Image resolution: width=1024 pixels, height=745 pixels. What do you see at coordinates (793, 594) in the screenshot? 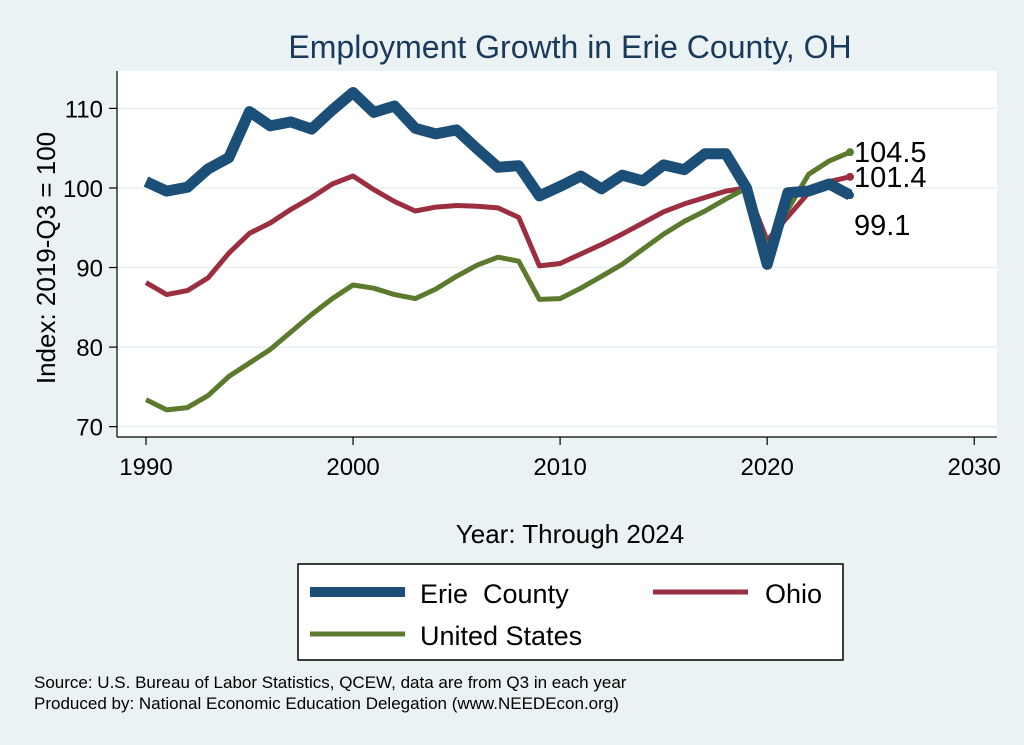
I see `legend-label-ohio: Ohio` at bounding box center [793, 594].